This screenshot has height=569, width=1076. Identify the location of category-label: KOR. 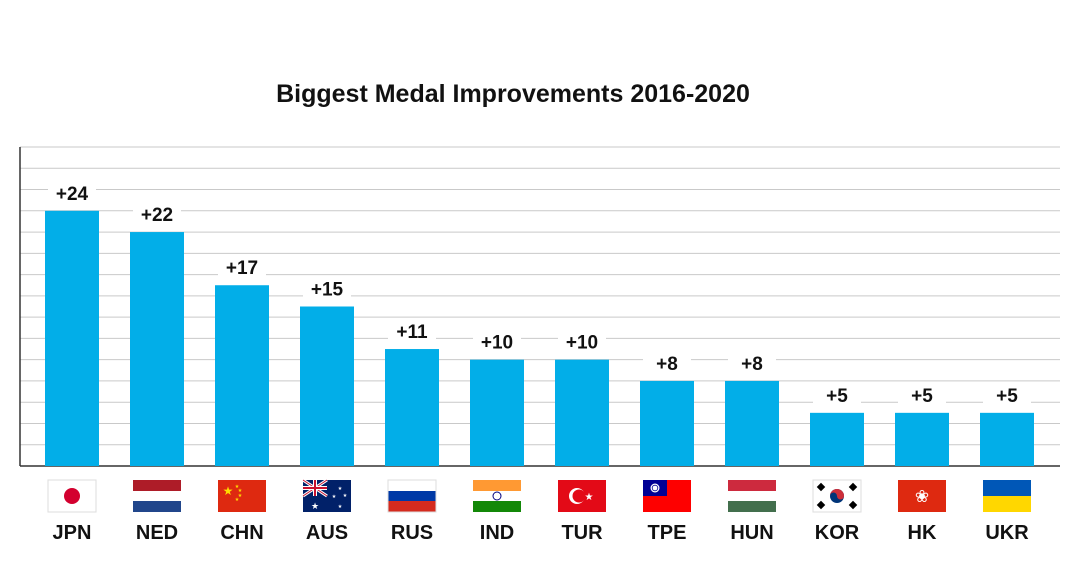
(837, 533).